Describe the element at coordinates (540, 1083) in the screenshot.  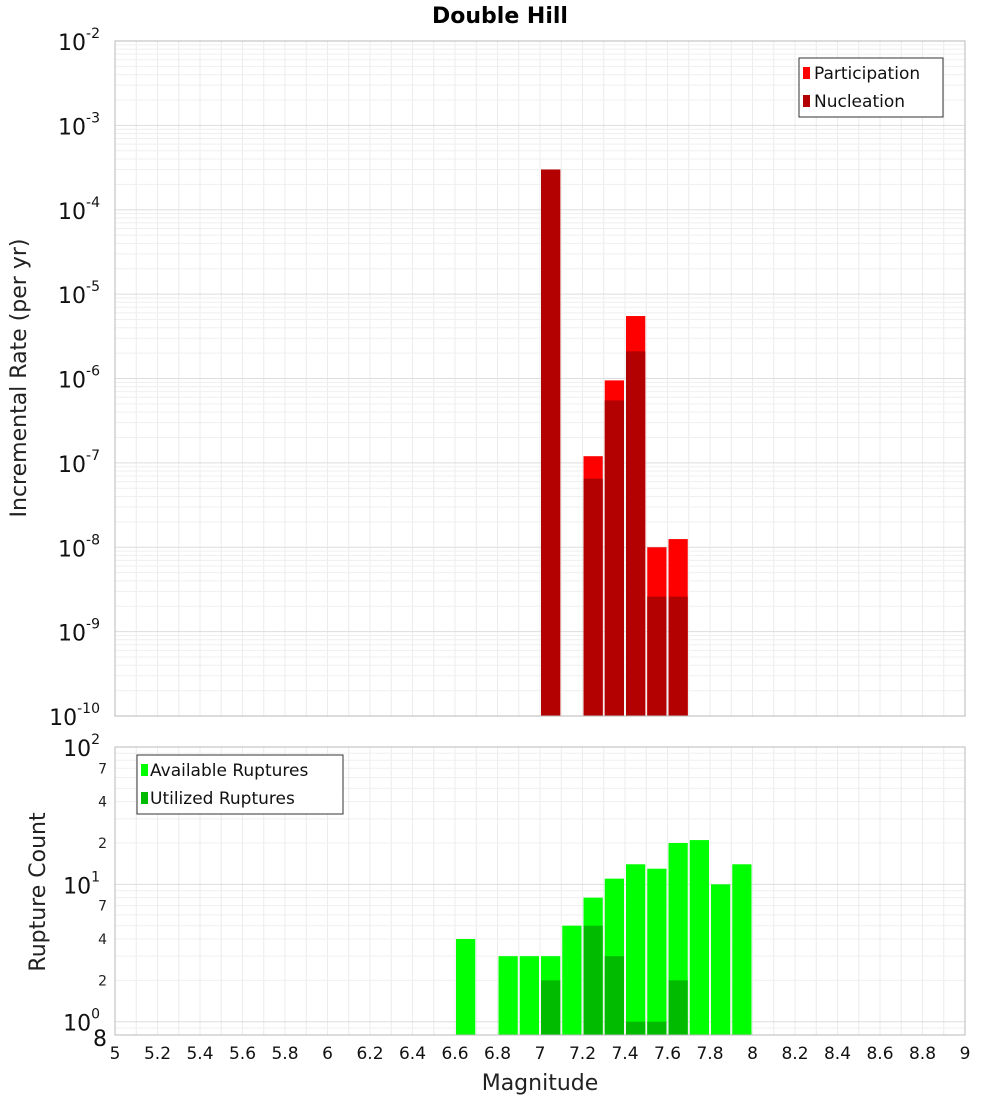
I see `x-axis-label: Magnitude` at that location.